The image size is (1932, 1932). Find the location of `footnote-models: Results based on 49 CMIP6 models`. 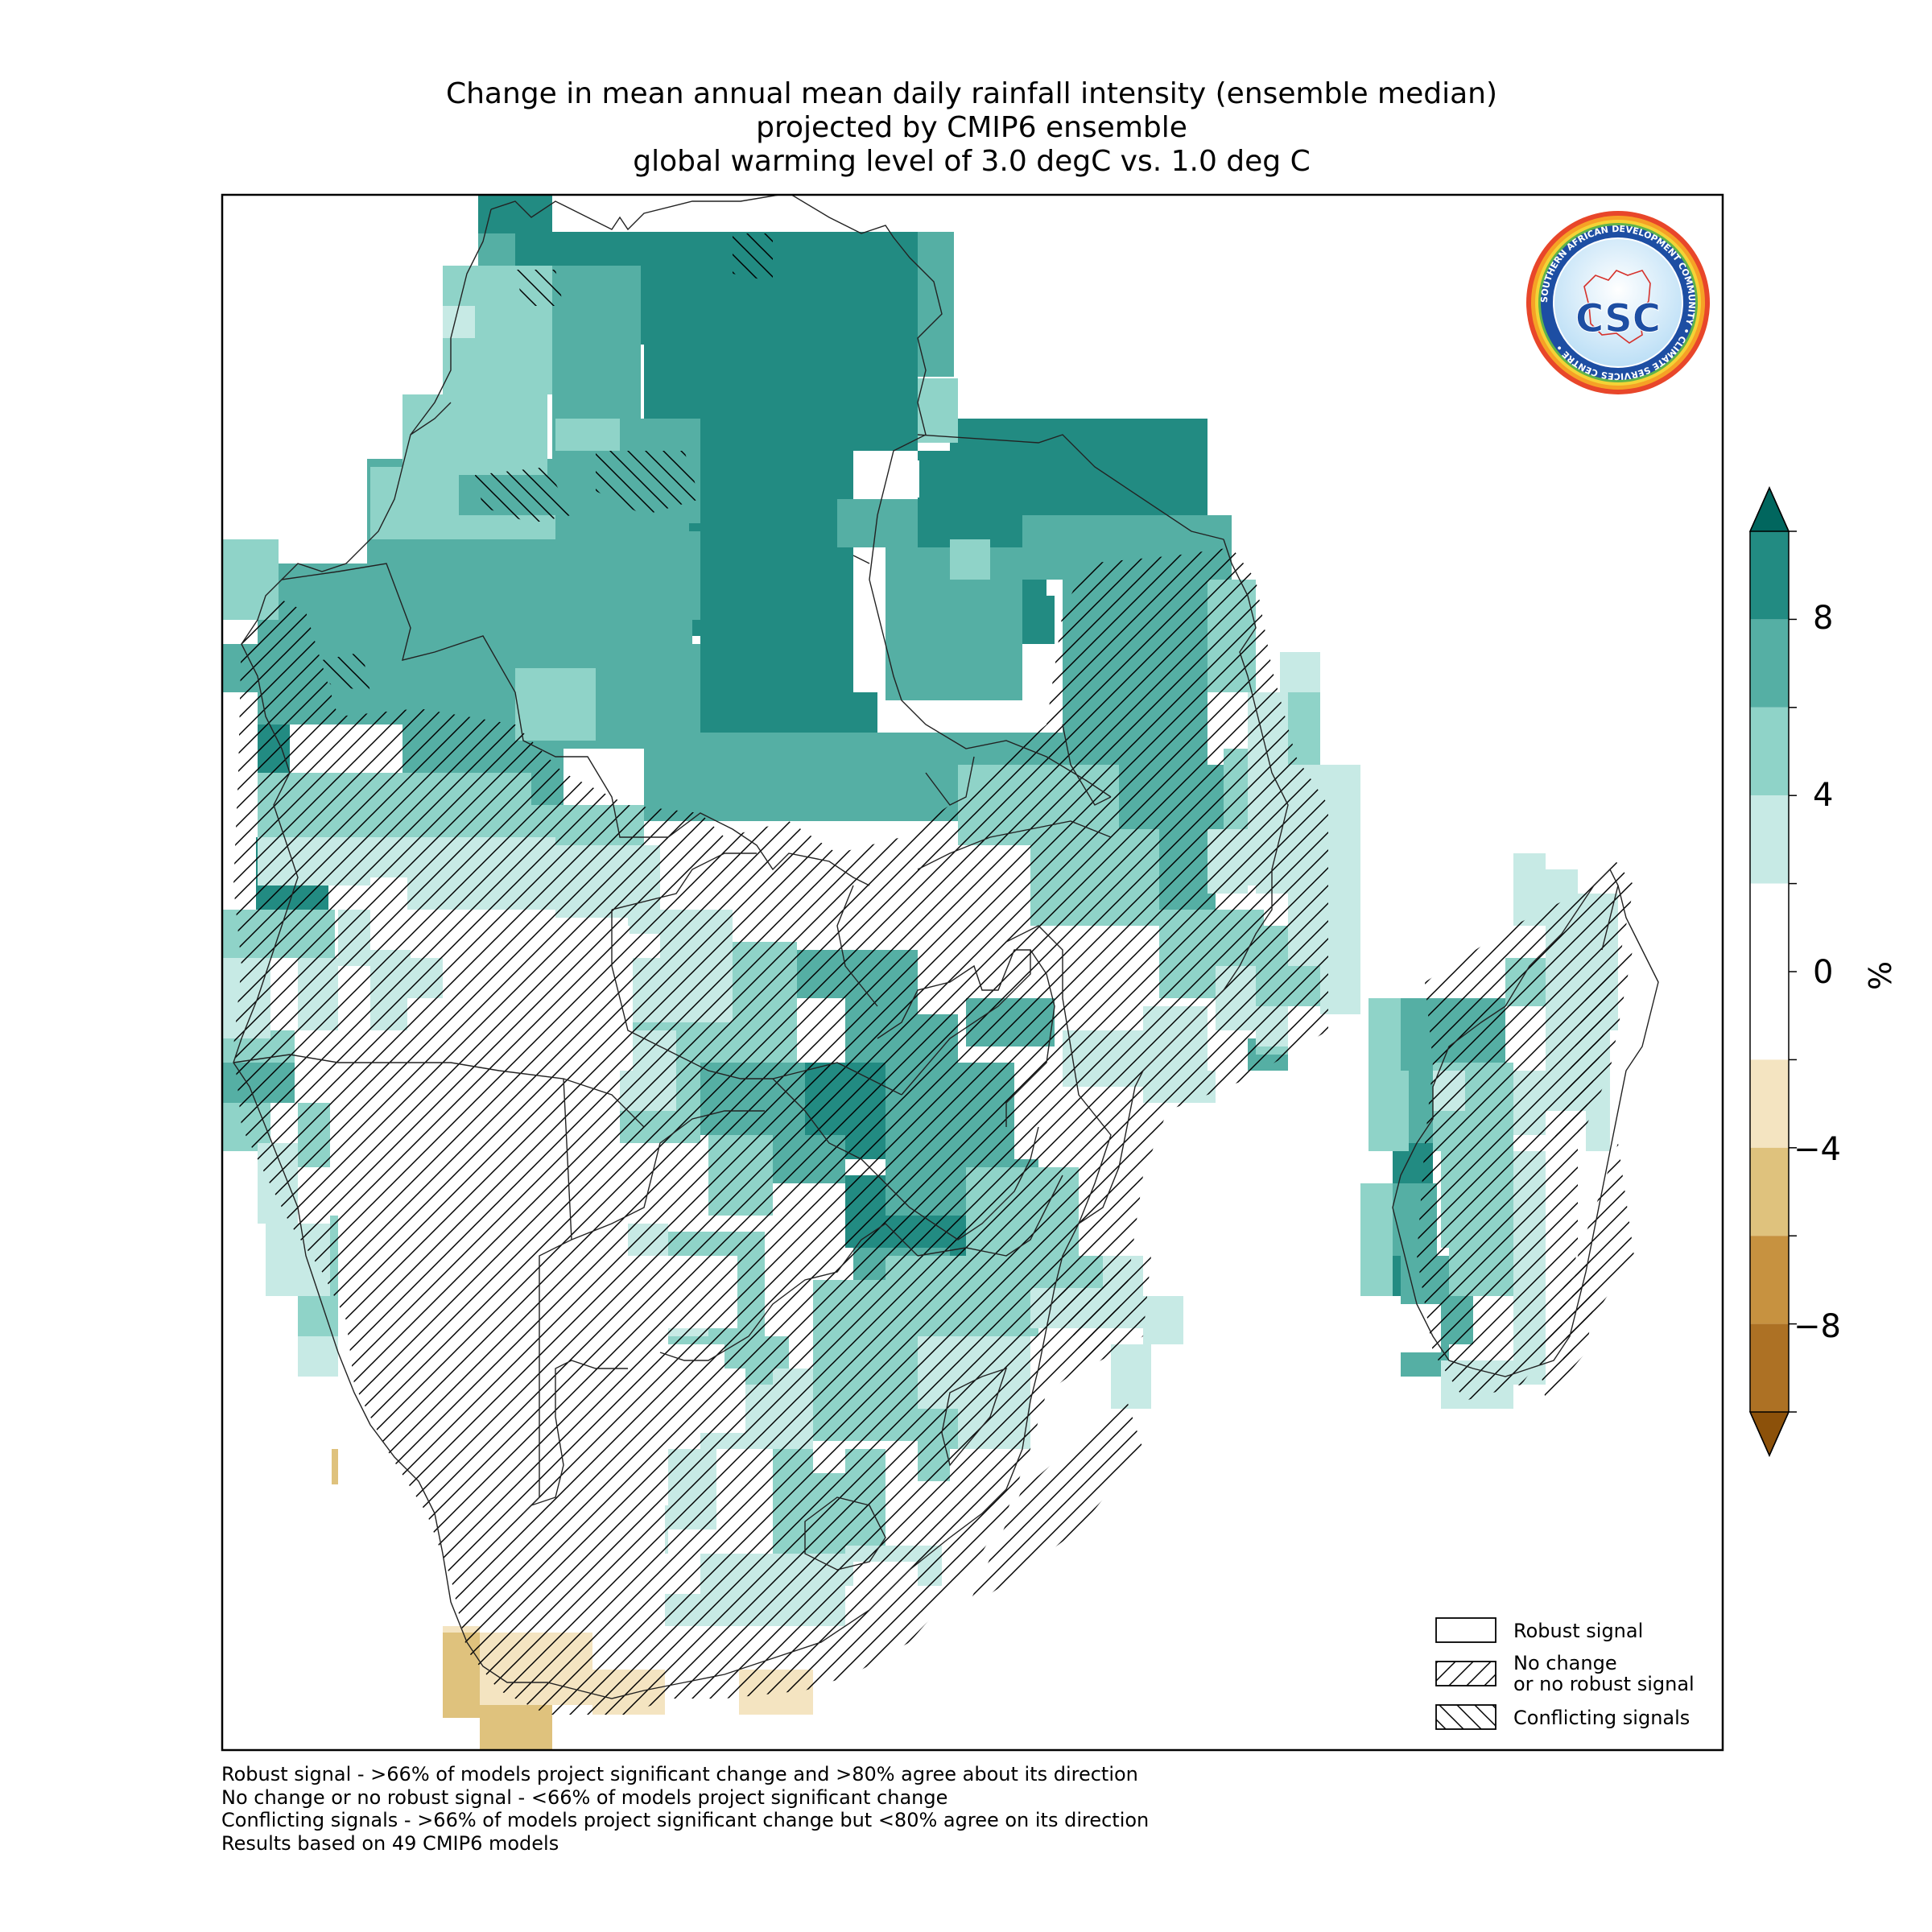

footnote-models: Results based on 49 CMIP6 models is located at coordinates (390, 1843).